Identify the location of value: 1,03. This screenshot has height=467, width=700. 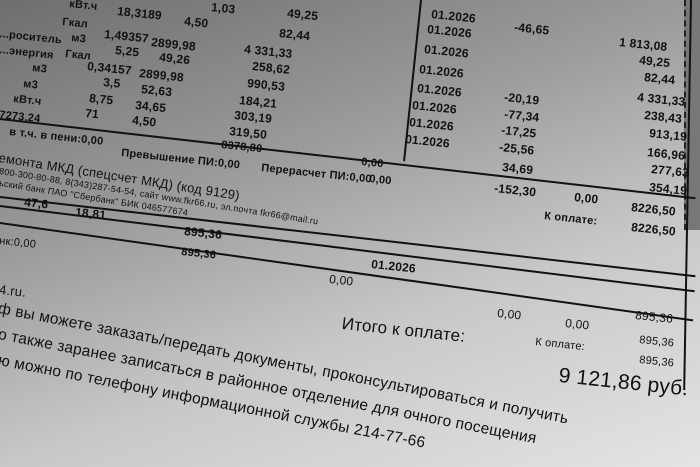
(223, 8).